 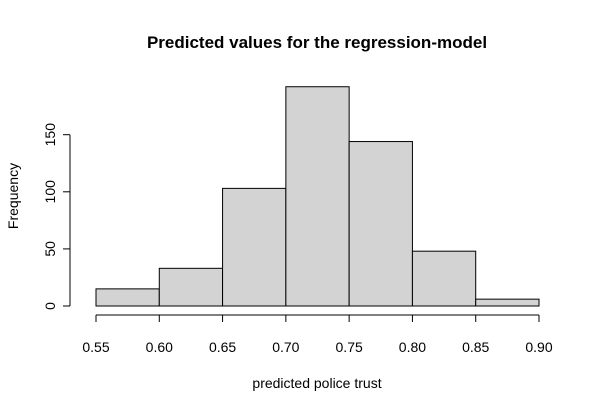 What do you see at coordinates (50, 249) in the screenshot?
I see `y-tick-label: 50` at bounding box center [50, 249].